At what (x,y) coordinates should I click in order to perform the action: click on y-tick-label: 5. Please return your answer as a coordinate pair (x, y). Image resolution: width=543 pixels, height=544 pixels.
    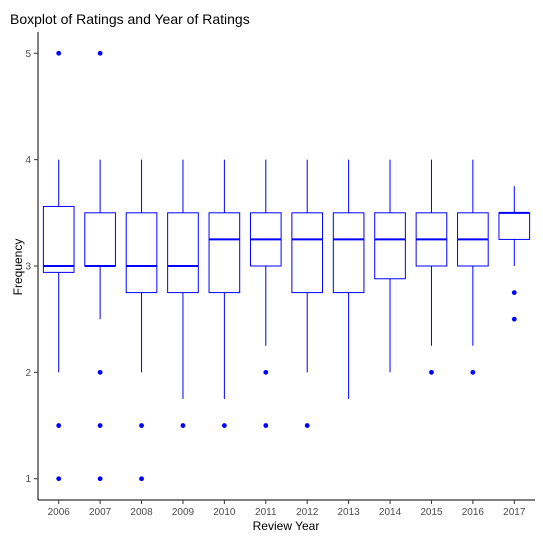
    Looking at the image, I should click on (28, 54).